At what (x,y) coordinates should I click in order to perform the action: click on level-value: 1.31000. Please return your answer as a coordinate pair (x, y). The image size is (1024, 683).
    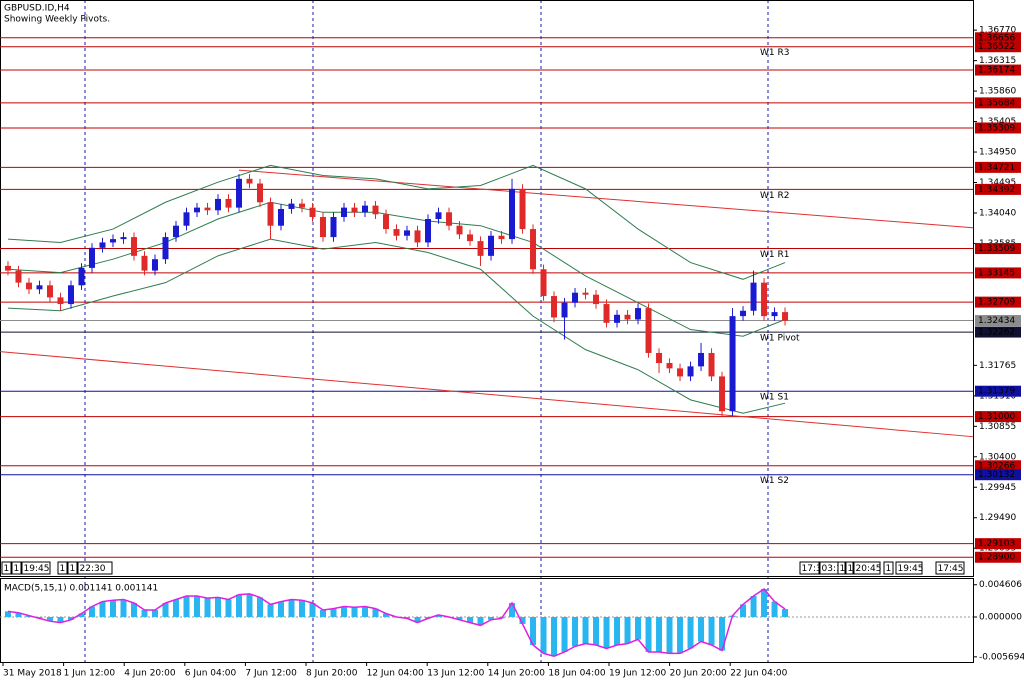
    Looking at the image, I should click on (996, 417).